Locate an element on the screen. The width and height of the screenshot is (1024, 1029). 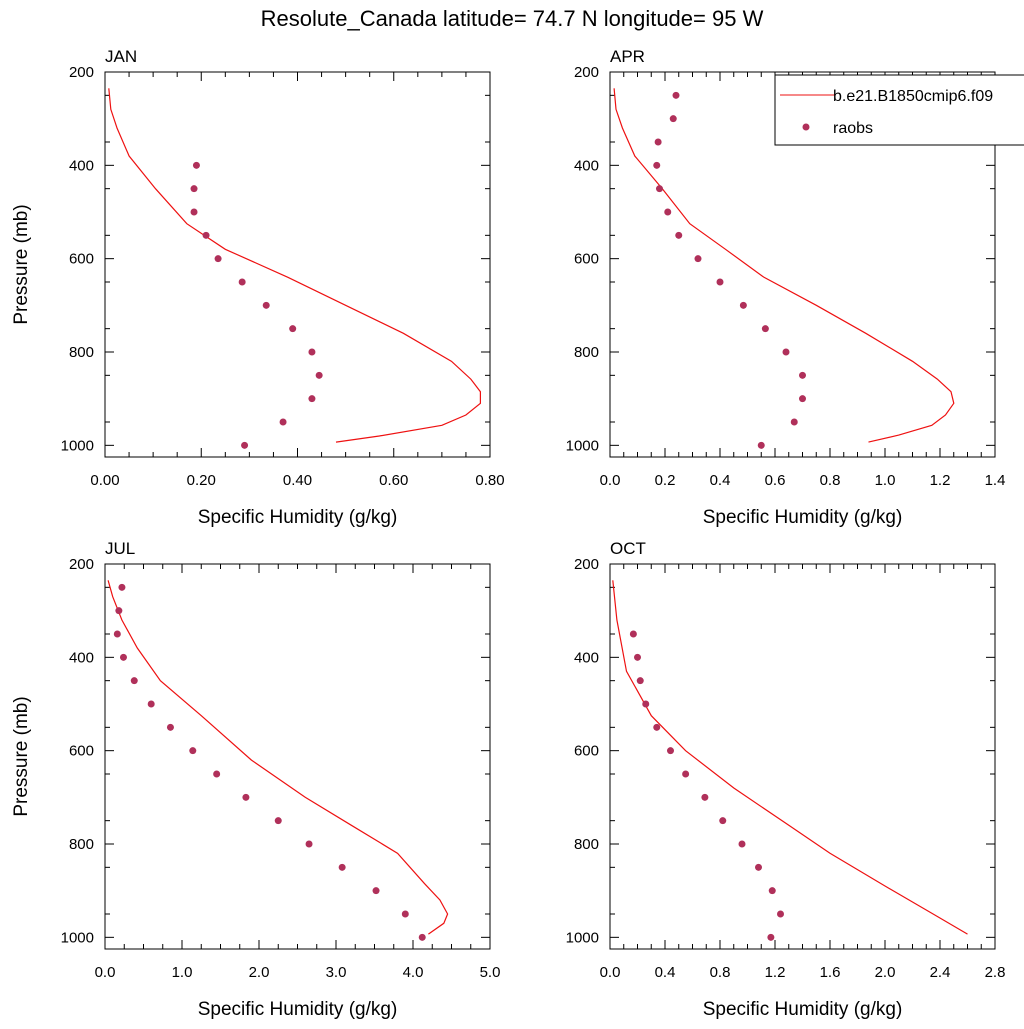
legend: b.e21.B1850cmip6.f09 raobs is located at coordinates (899, 110).